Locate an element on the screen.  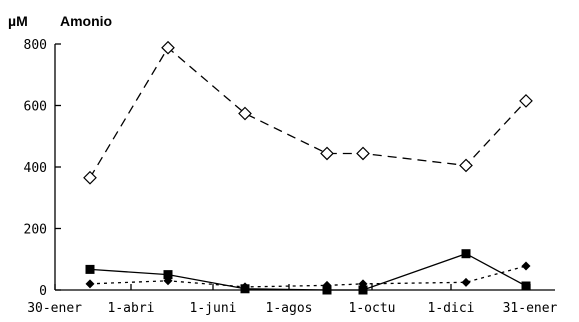
y-axis-label: µM is located at coordinates (18, 21).